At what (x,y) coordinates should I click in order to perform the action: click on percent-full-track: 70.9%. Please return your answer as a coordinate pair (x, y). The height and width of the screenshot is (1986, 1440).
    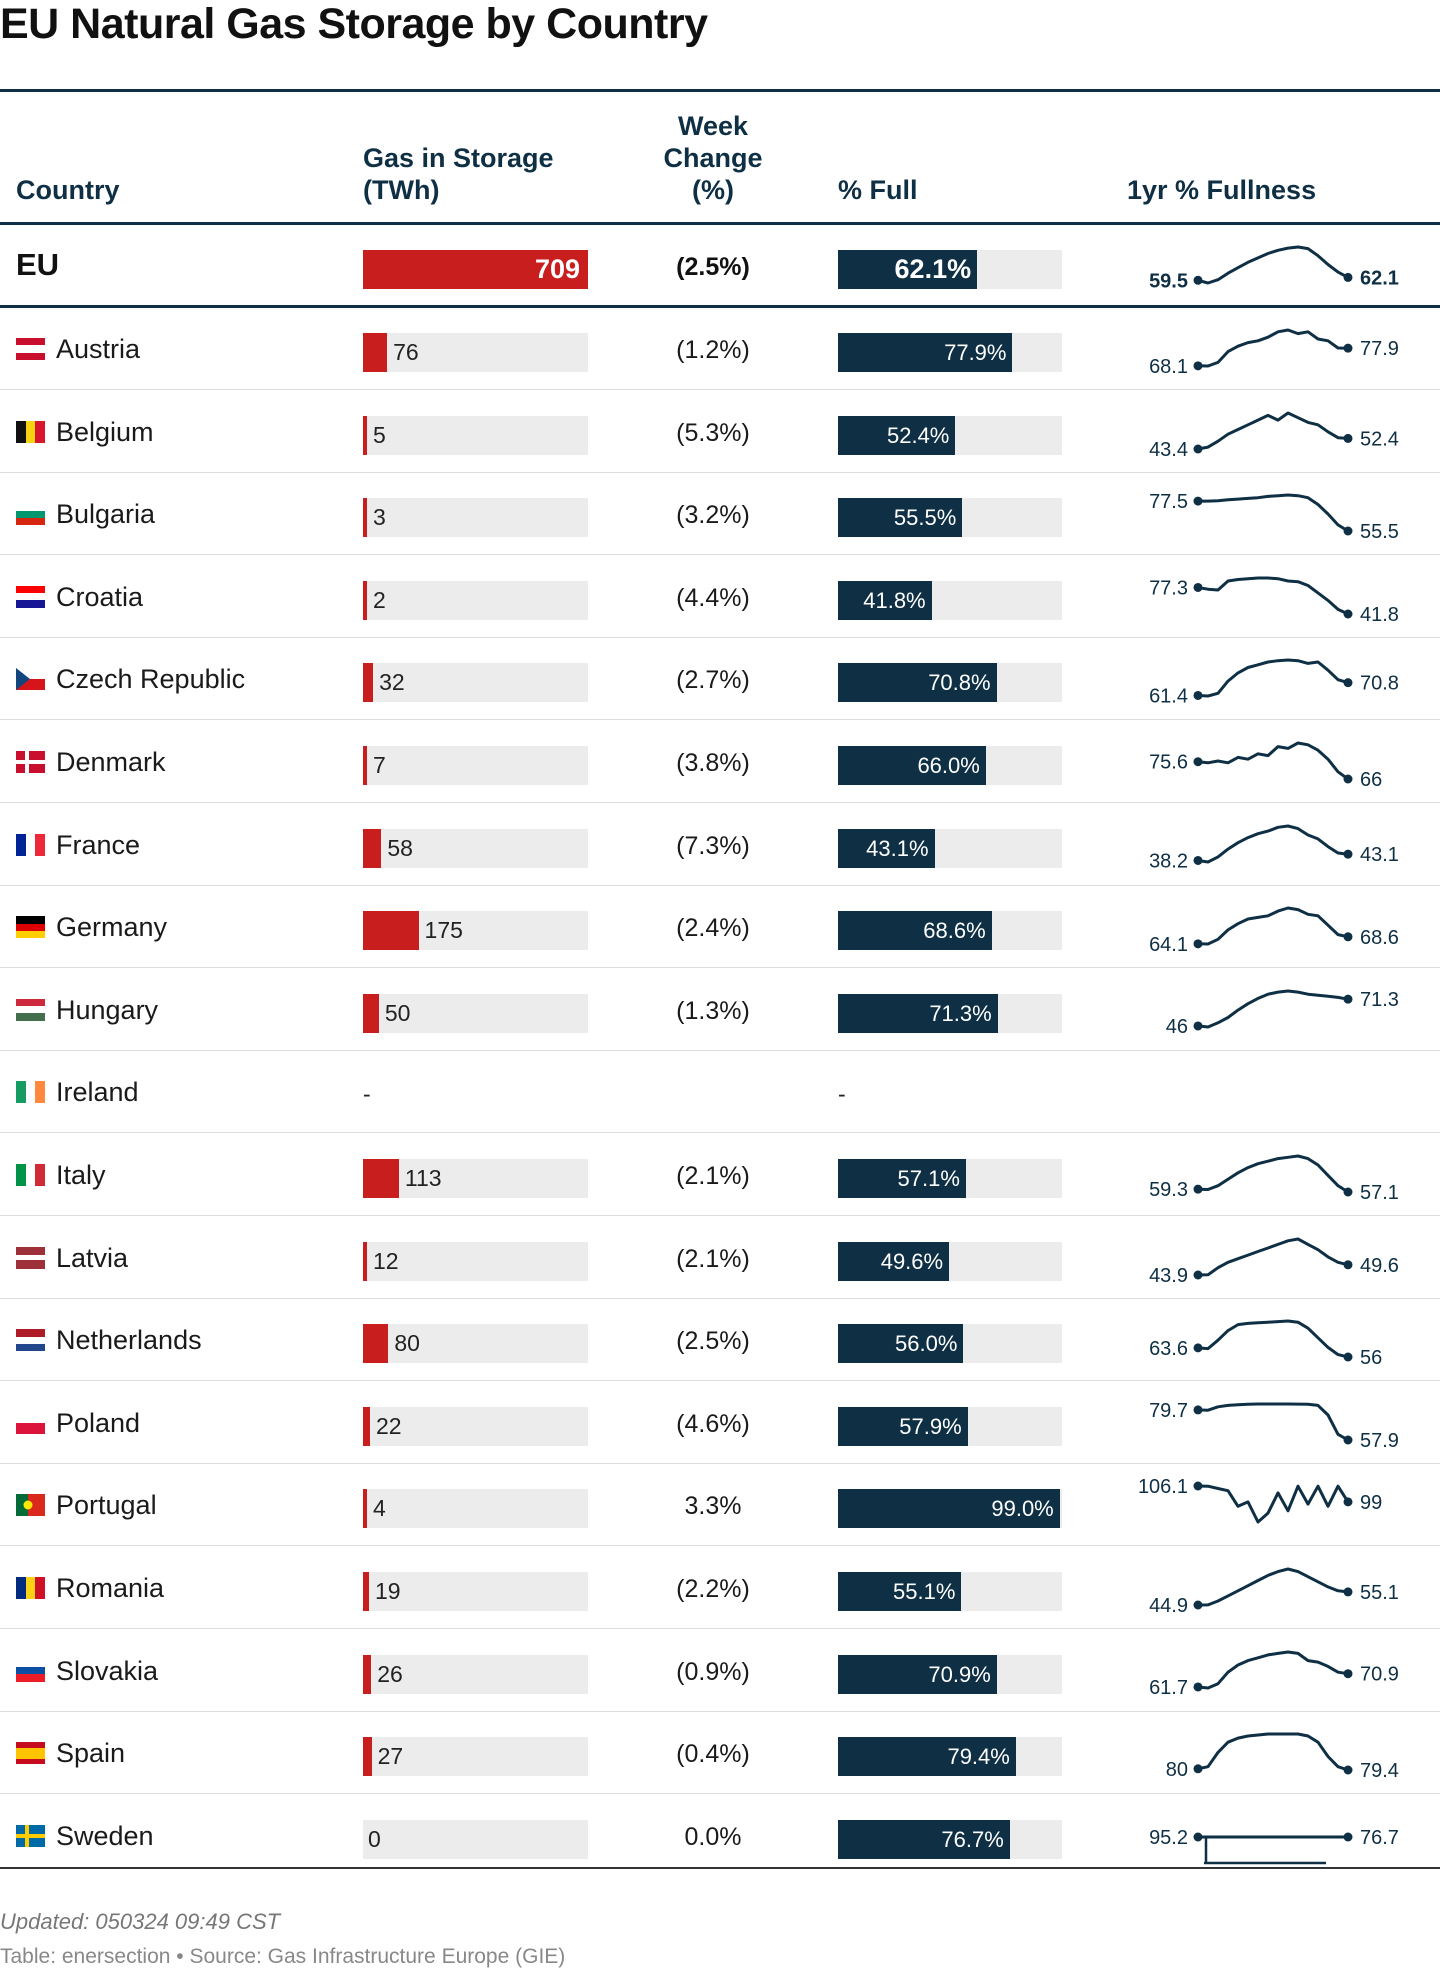
    Looking at the image, I should click on (950, 1674).